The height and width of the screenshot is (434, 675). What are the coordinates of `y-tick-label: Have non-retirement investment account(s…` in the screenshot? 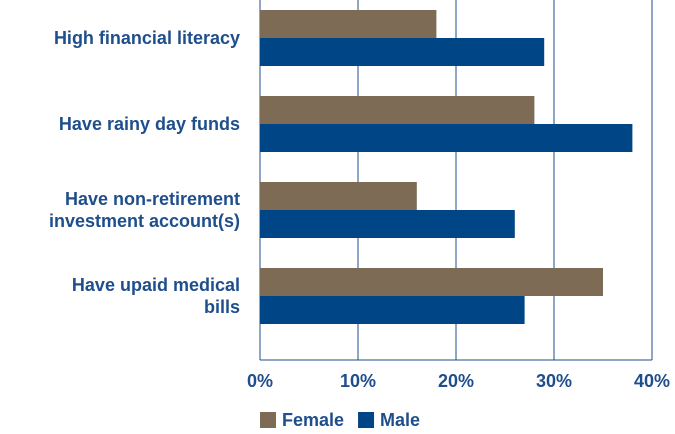 It's located at (144, 210).